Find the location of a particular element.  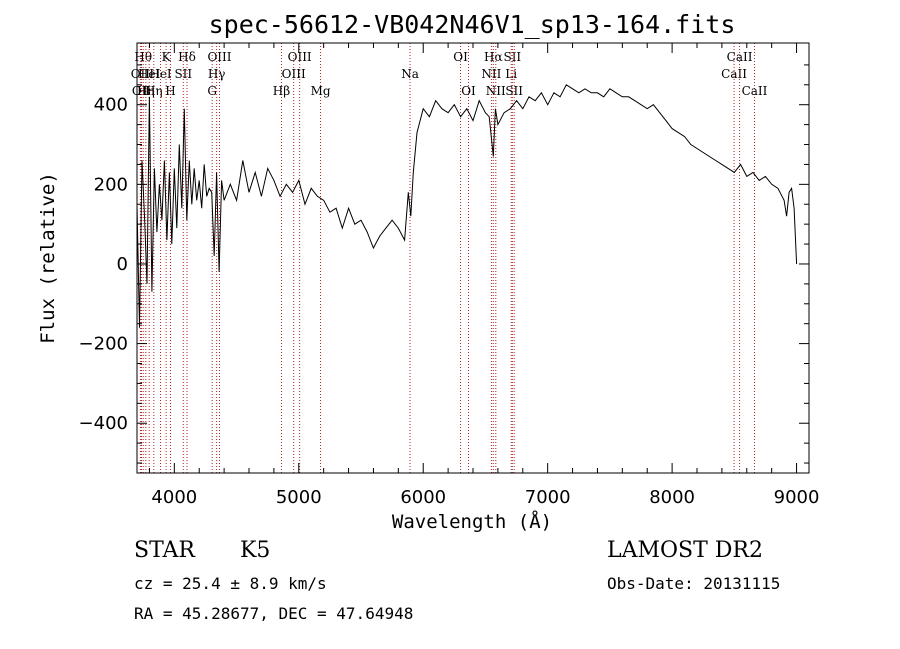

x-tick-label: 4000 is located at coordinates (174, 497).